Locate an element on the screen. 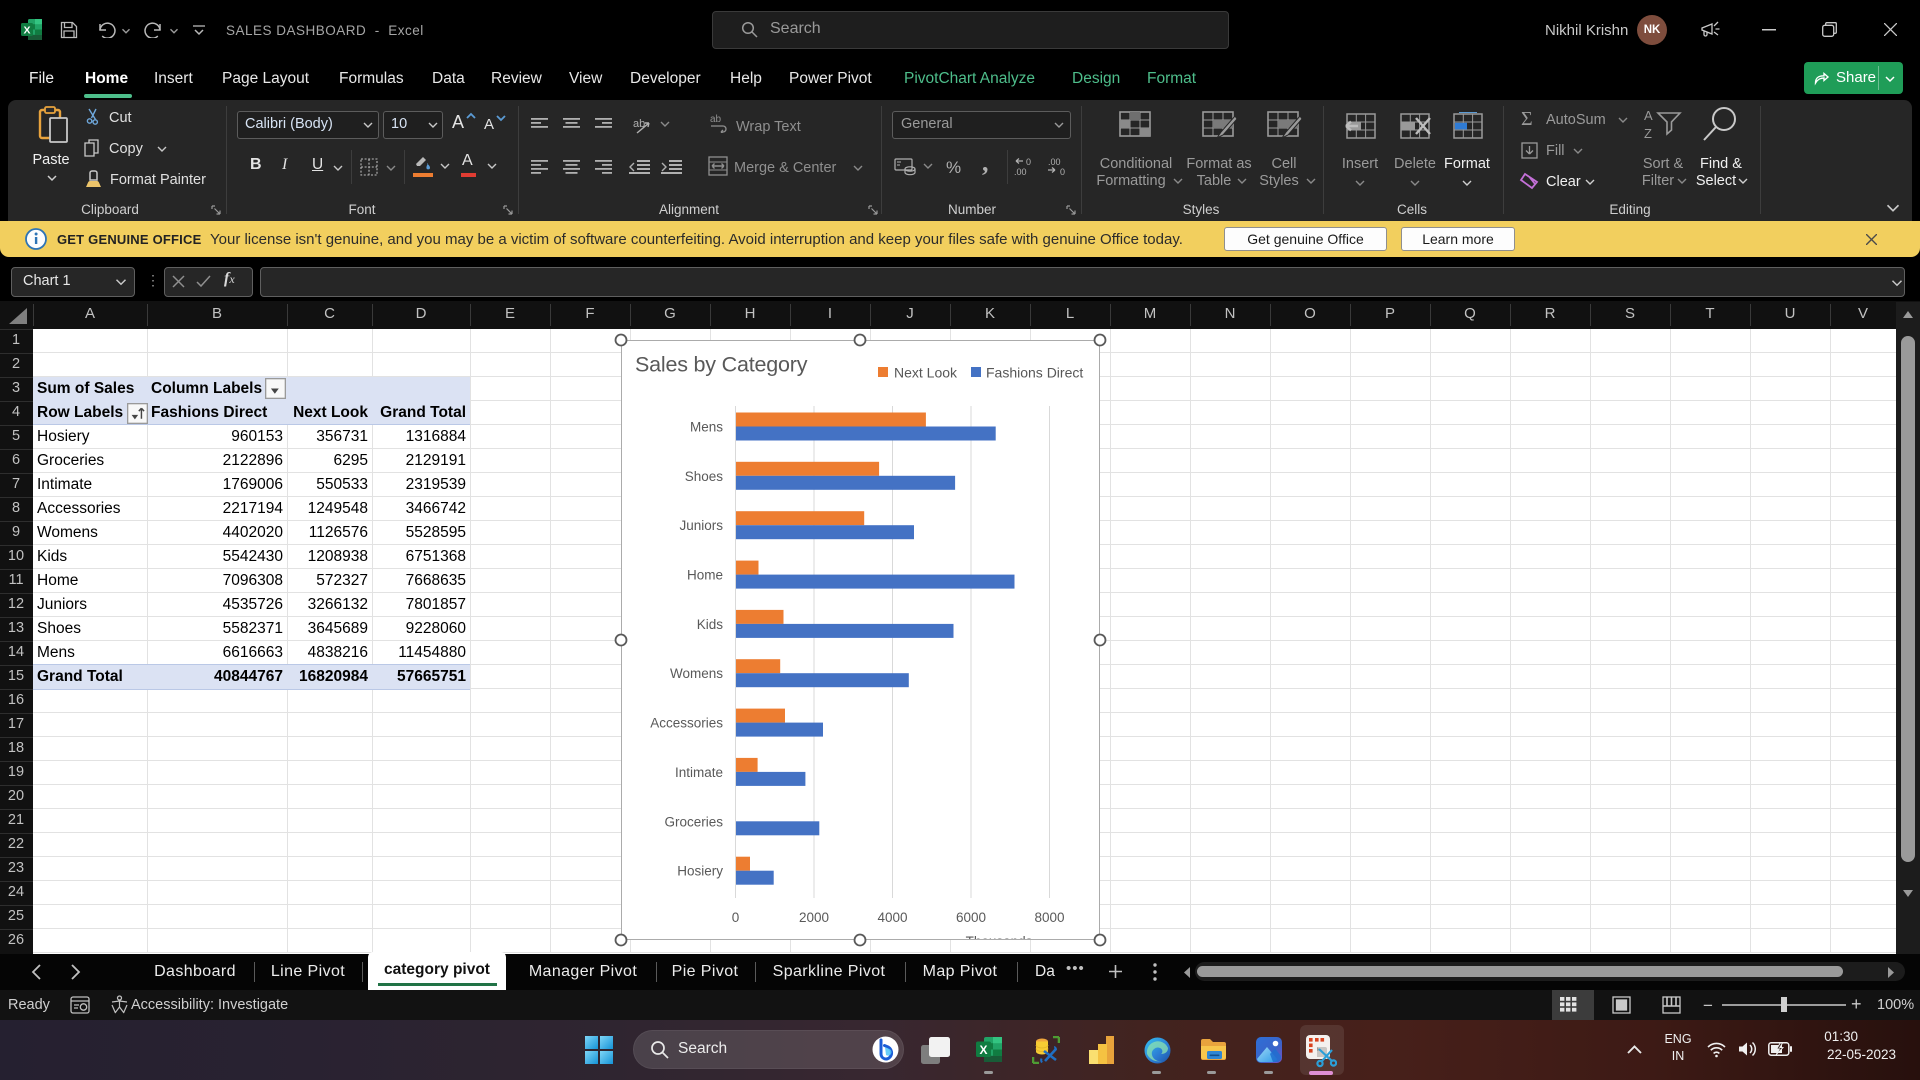  svg-text: Shoes is located at coordinates (704, 476).